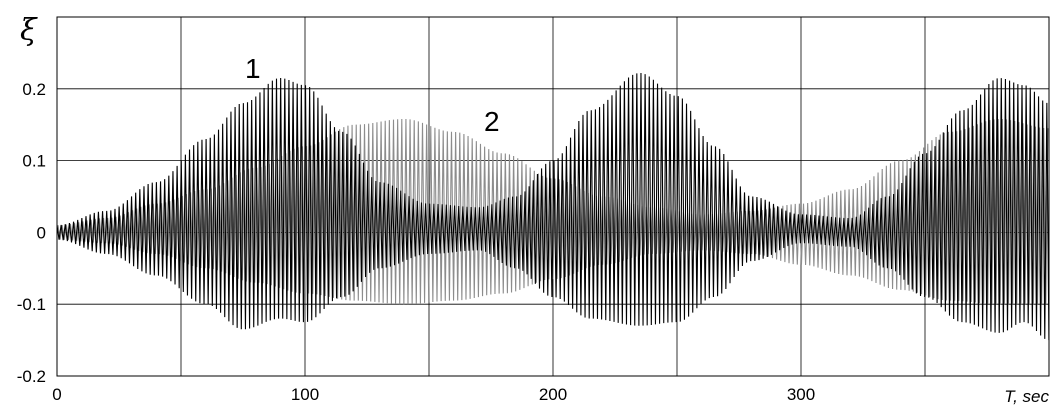 Image resolution: width=1055 pixels, height=406 pixels. I want to click on y-tick-label: -0.2, so click(31, 376).